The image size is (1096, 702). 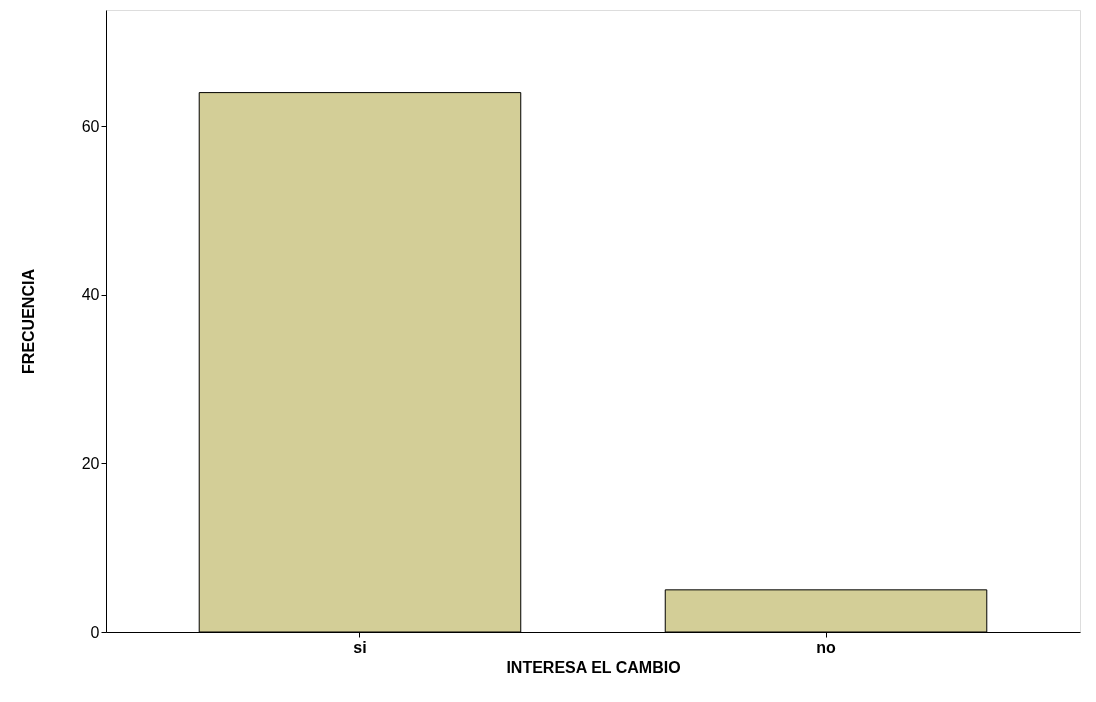 What do you see at coordinates (28, 321) in the screenshot?
I see `y-axis-title: FRECUENCIA` at bounding box center [28, 321].